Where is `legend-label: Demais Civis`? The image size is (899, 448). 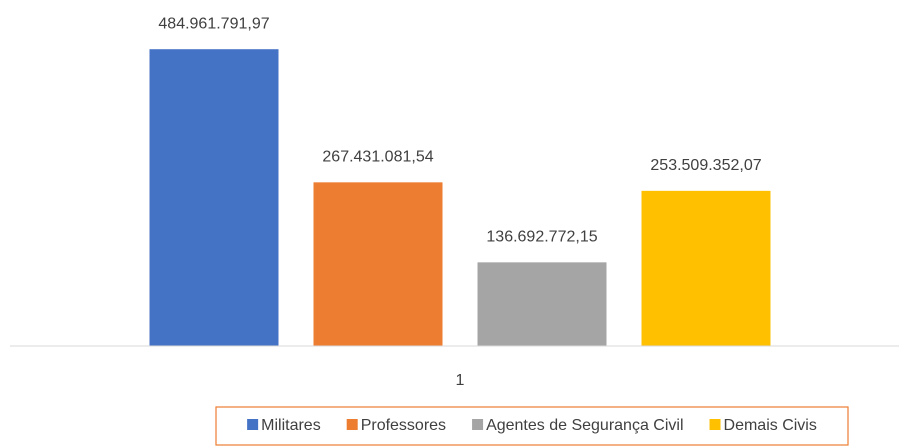
legend-label: Demais Civis is located at coordinates (770, 425).